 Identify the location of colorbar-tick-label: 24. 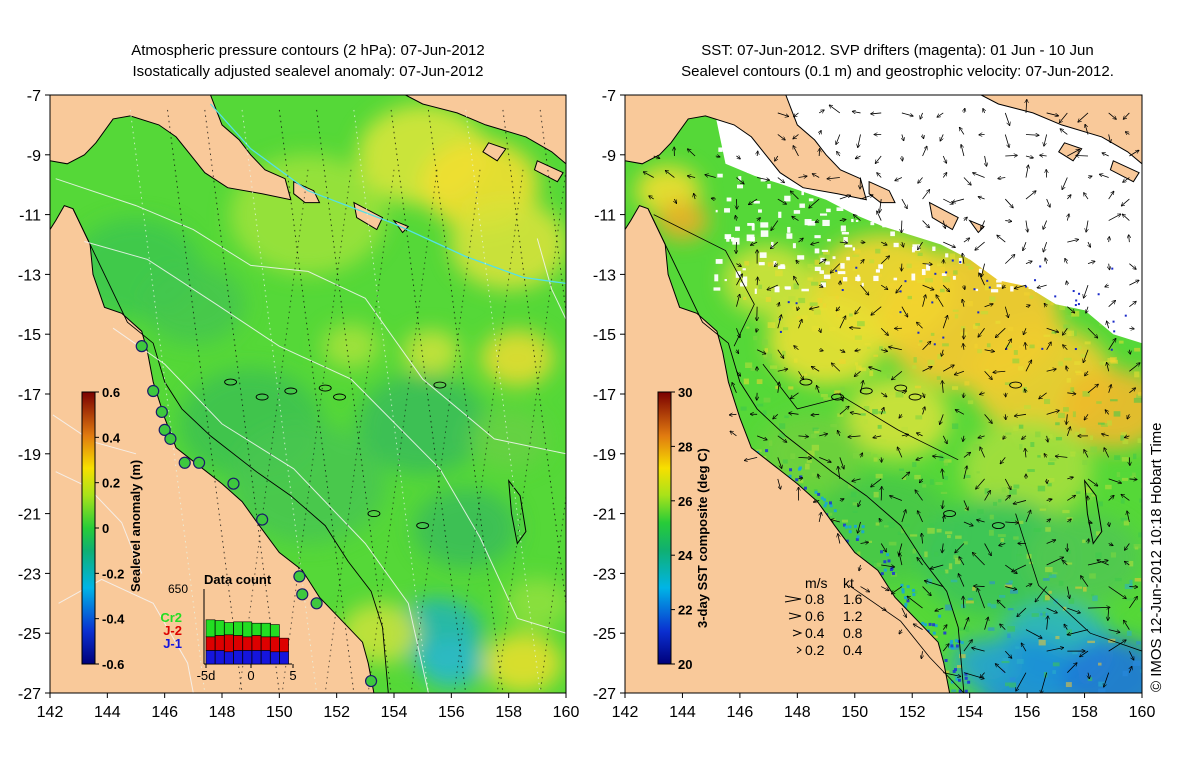
(685, 555).